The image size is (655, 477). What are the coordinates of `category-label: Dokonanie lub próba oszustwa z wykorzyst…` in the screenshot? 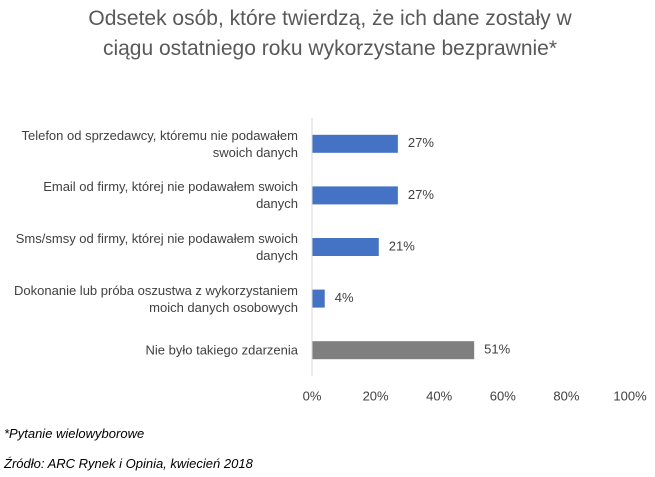 It's located at (156, 298).